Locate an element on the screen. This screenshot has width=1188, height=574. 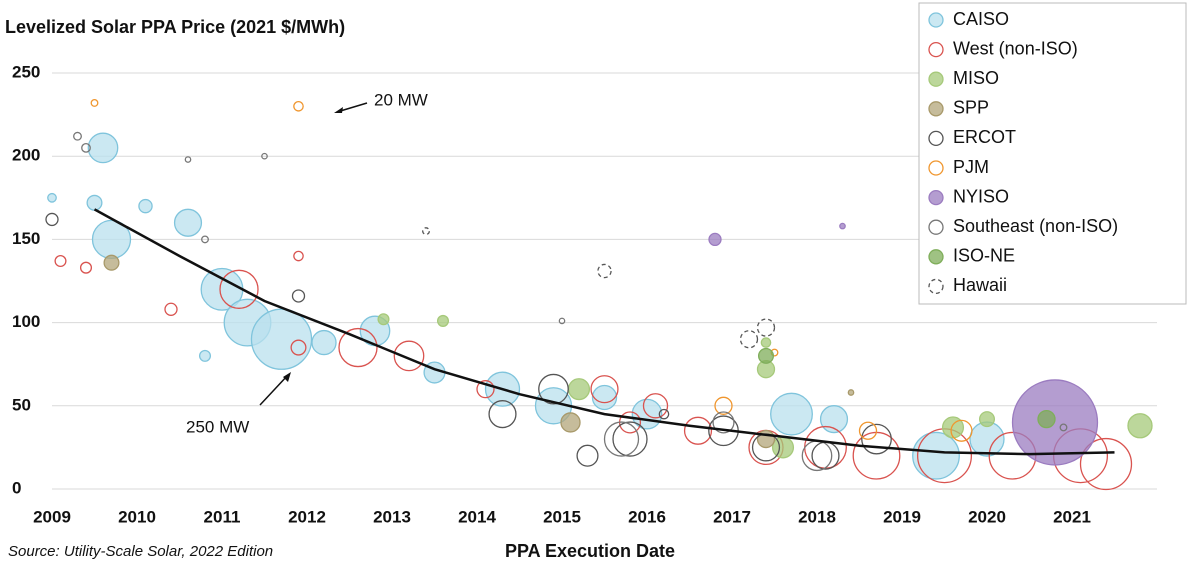
legend-label: MISO is located at coordinates (976, 78).